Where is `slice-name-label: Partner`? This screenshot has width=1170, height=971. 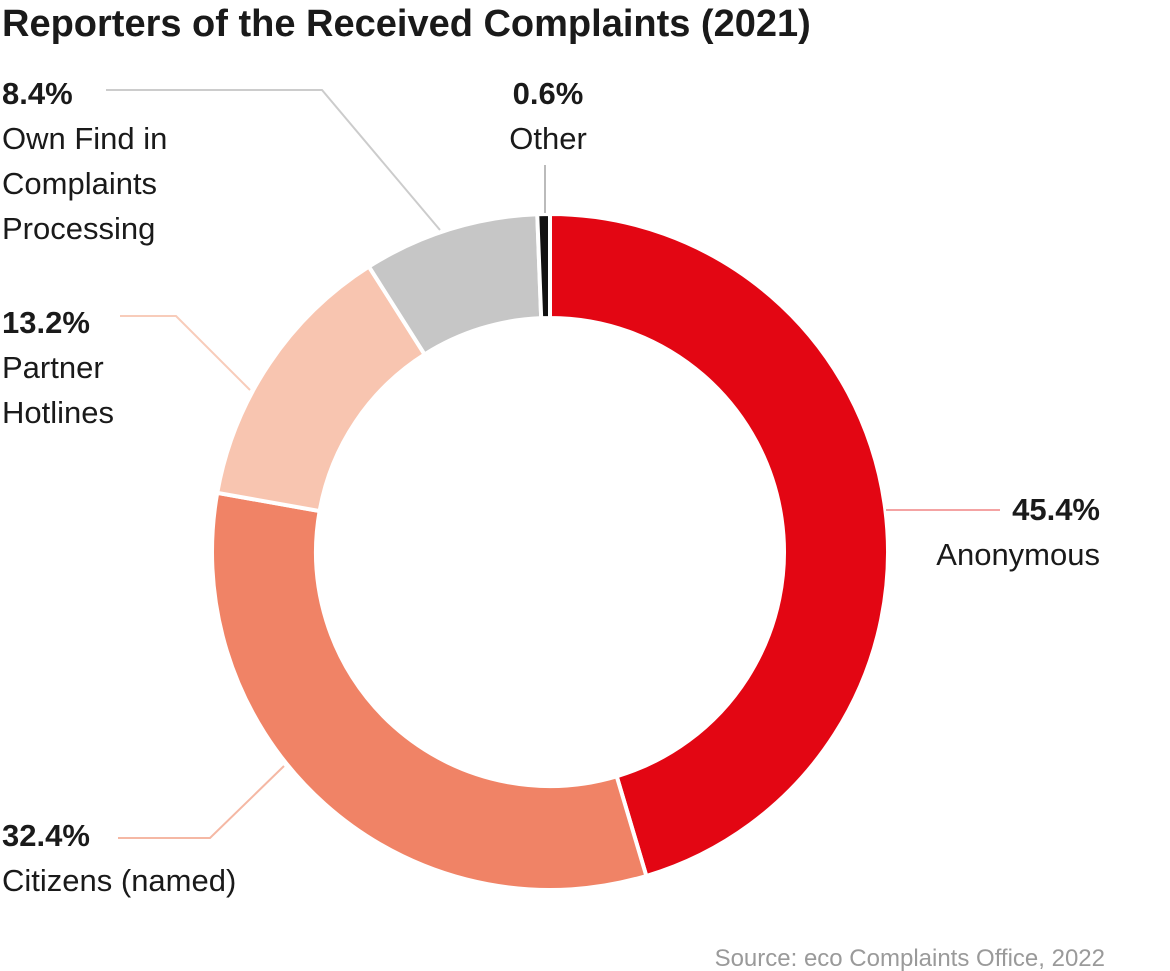
slice-name-label: Partner is located at coordinates (53, 367).